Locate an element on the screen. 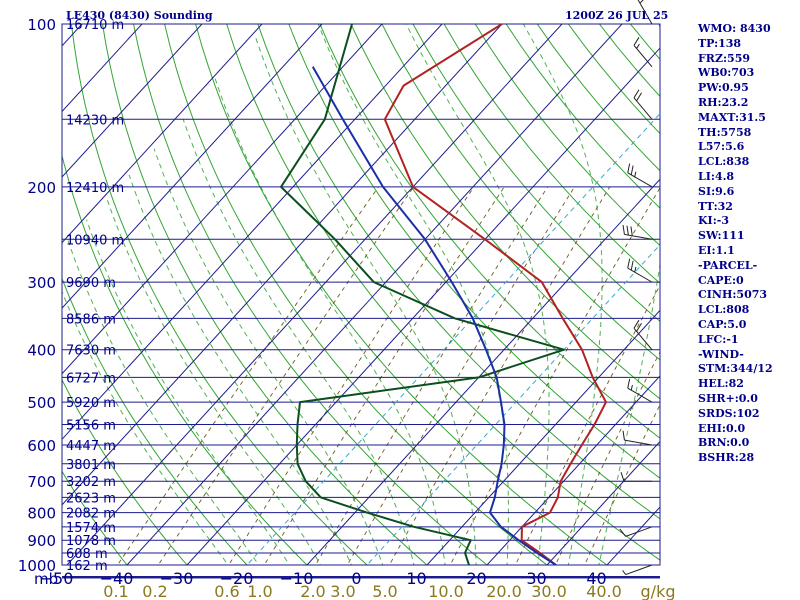 This screenshot has width=800, height=600. temperature-tick-label: −10 is located at coordinates (297, 578).